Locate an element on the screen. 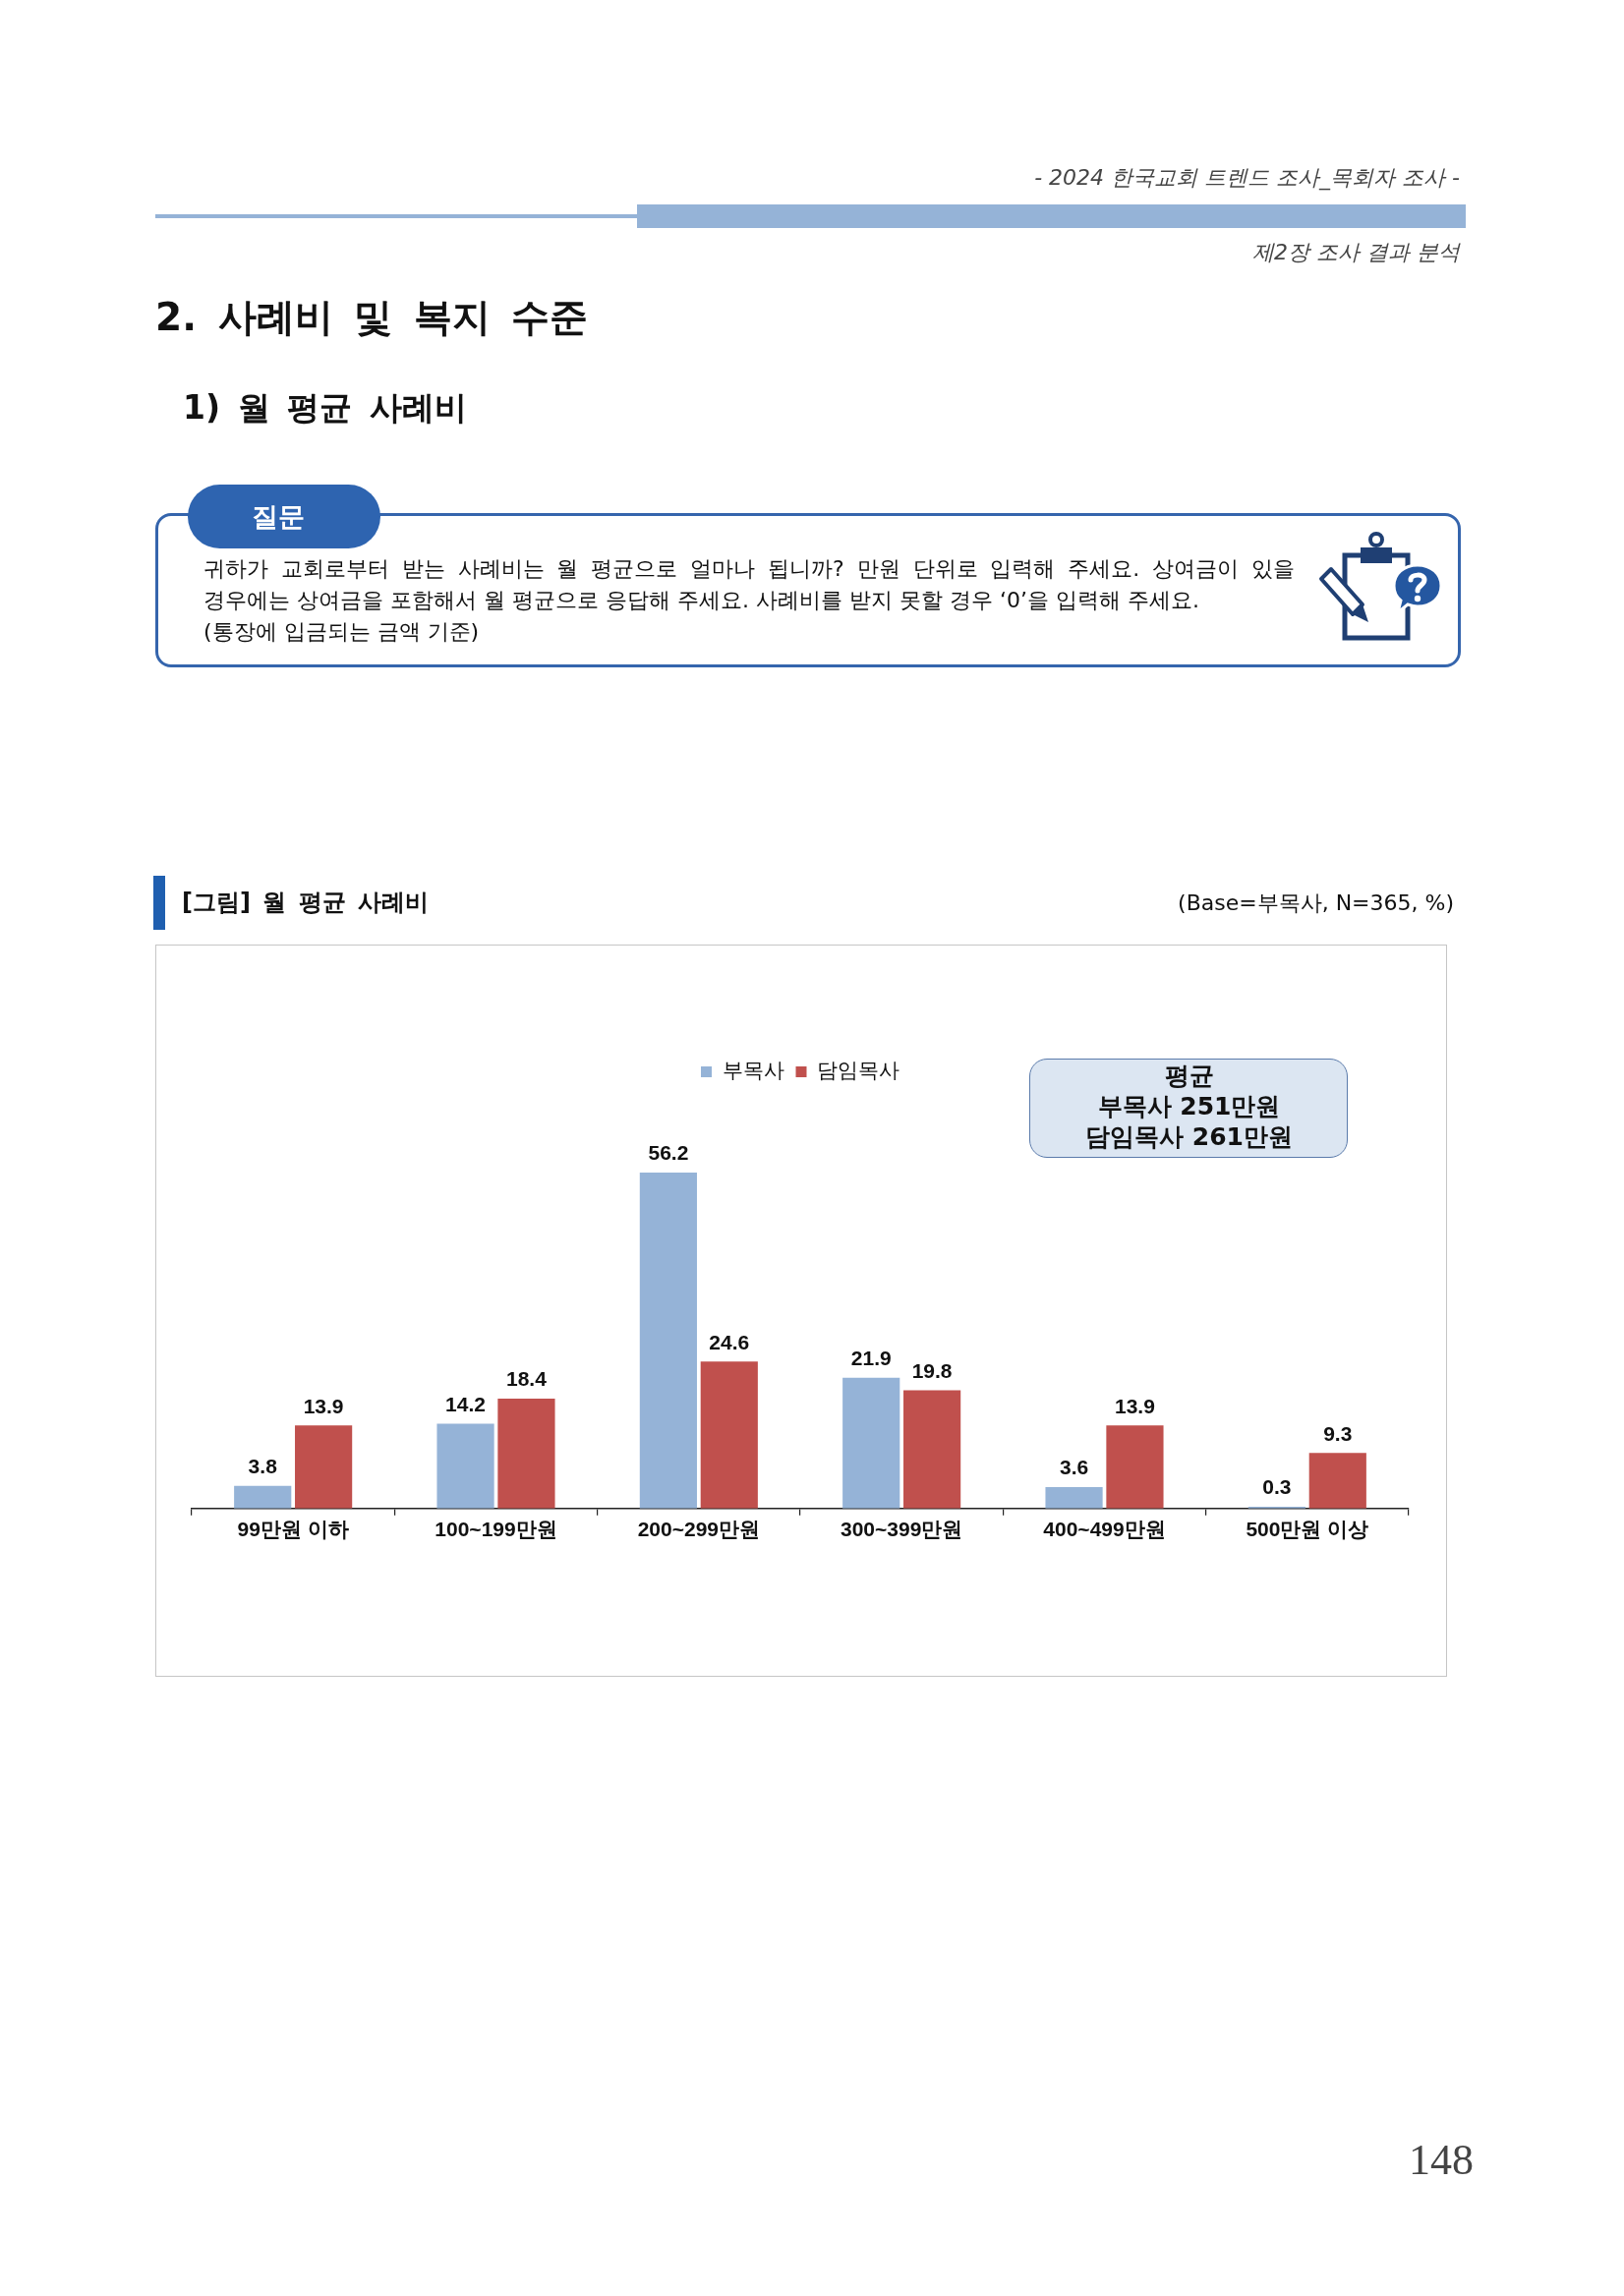 Image resolution: width=1624 pixels, height=2296 pixels. legend-label: 담임목사 is located at coordinates (858, 1070).